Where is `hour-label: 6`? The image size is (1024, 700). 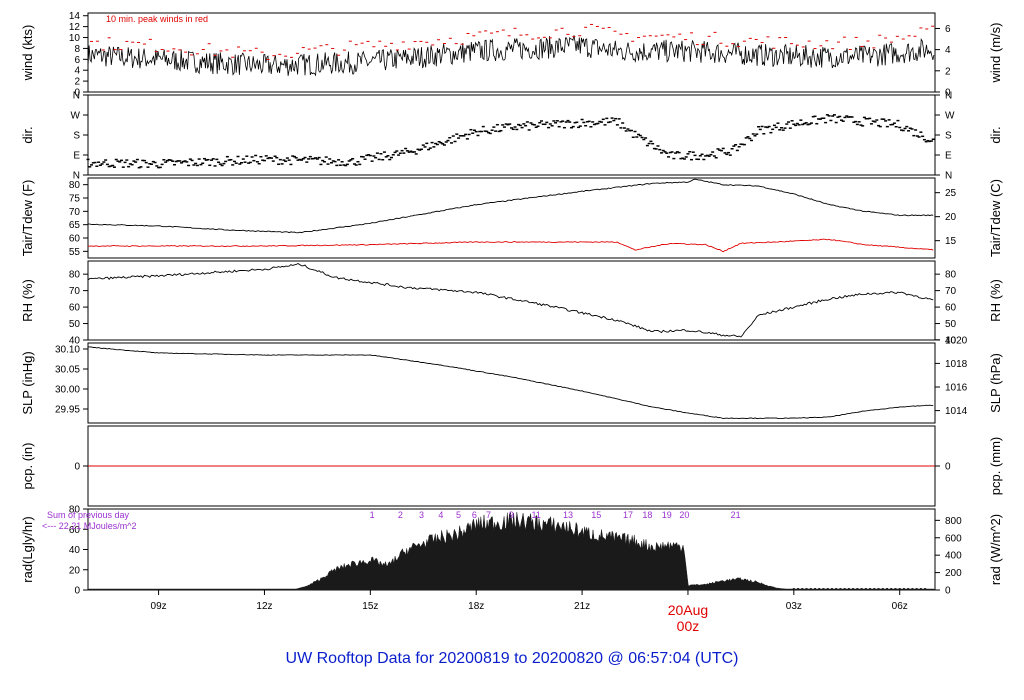 hour-label: 6 is located at coordinates (474, 515).